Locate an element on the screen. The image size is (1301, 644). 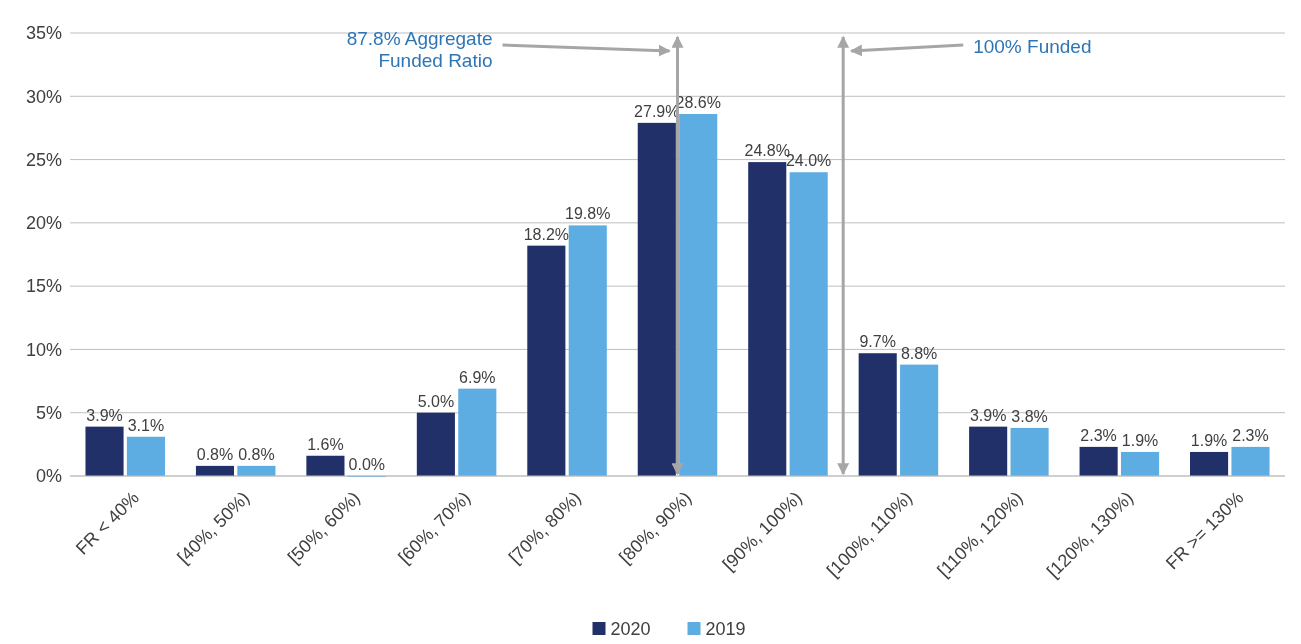
data-label: 1.6% is located at coordinates (325, 444).